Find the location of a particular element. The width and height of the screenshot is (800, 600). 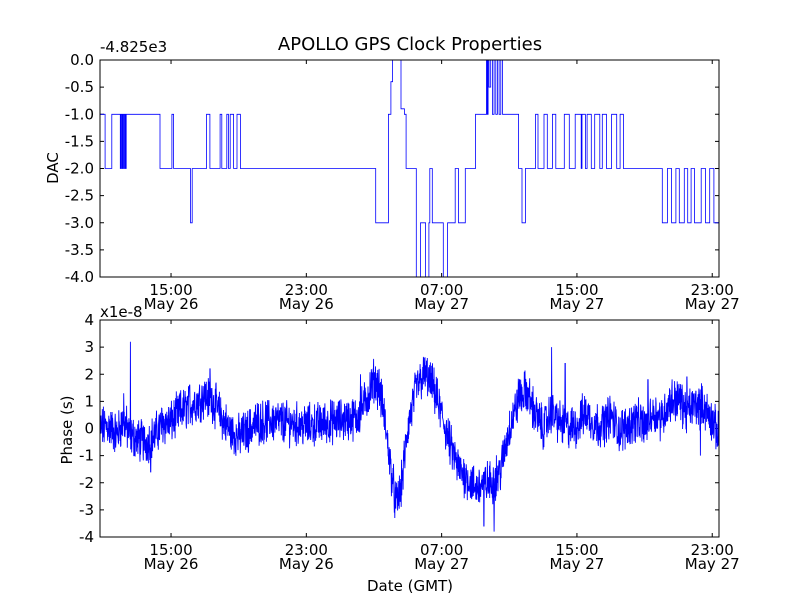

dac-y-axis-label: DAC is located at coordinates (53, 168).